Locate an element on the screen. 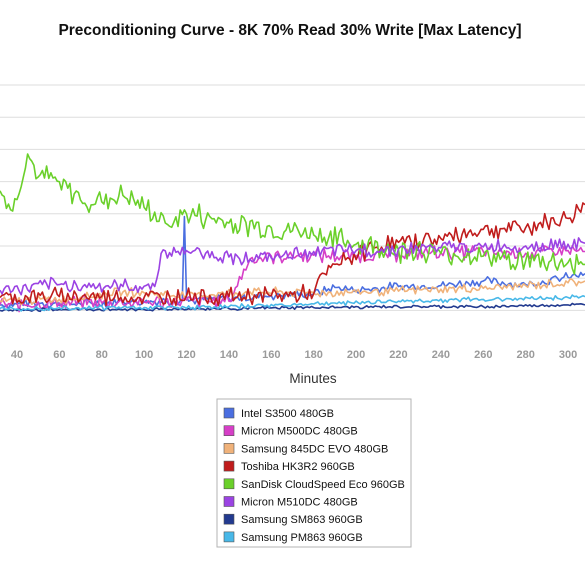 This screenshot has height=575, width=585. x-axis-ticks: 40 60 80 100 120 140 160 180 200 220 240 260 280 300 is located at coordinates (294, 355).